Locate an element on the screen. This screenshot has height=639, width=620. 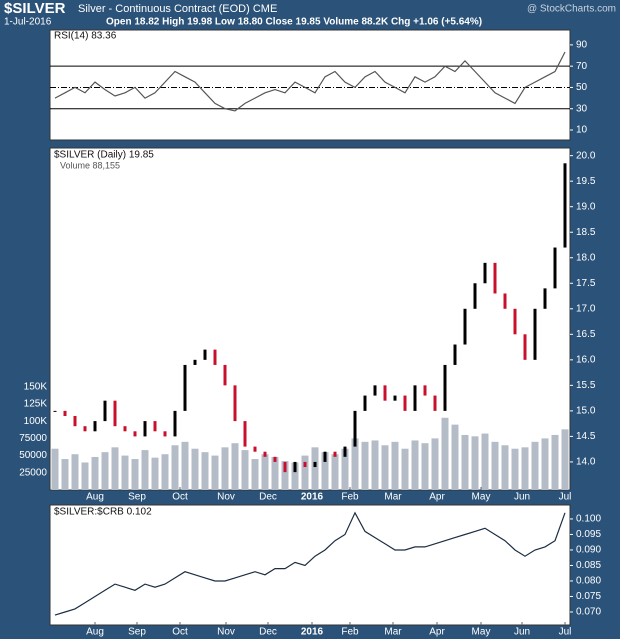
y-tick-label: 10 is located at coordinates (582, 130).